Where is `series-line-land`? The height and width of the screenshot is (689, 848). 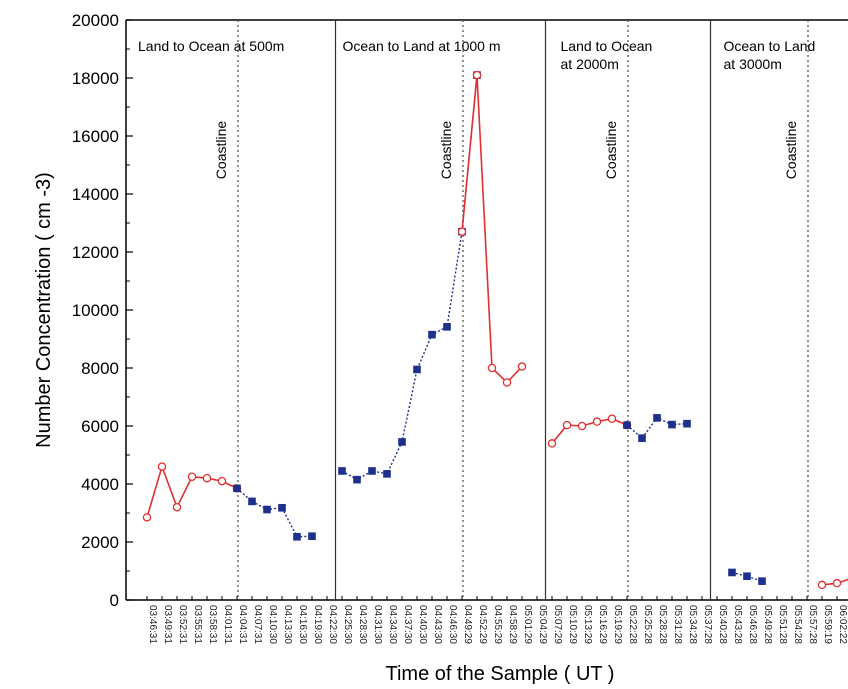 series-line-land is located at coordinates (589, 430).